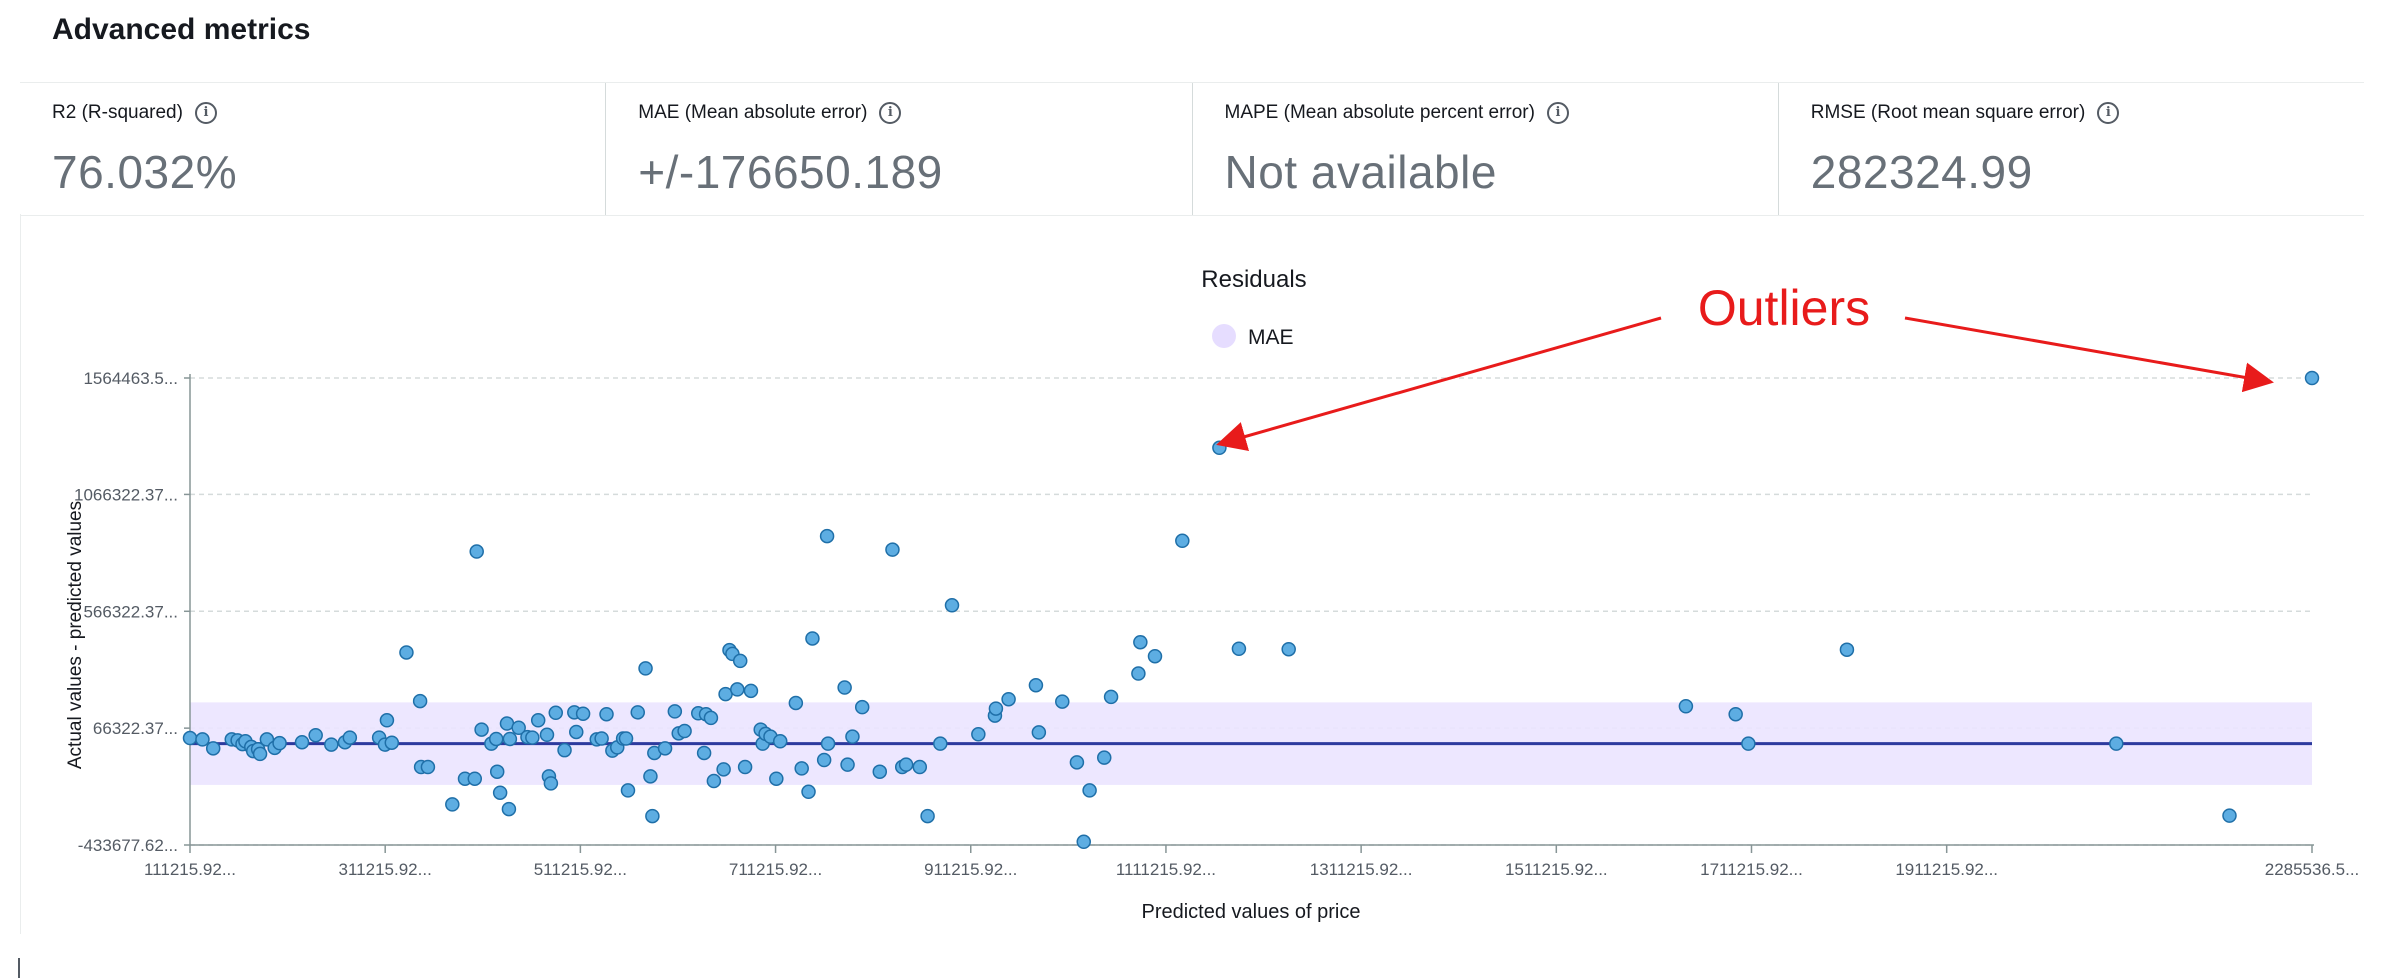 Image resolution: width=2398 pixels, height=979 pixels. Describe the element at coordinates (1224, 336) in the screenshot. I see `legend-mae-swatch` at that location.